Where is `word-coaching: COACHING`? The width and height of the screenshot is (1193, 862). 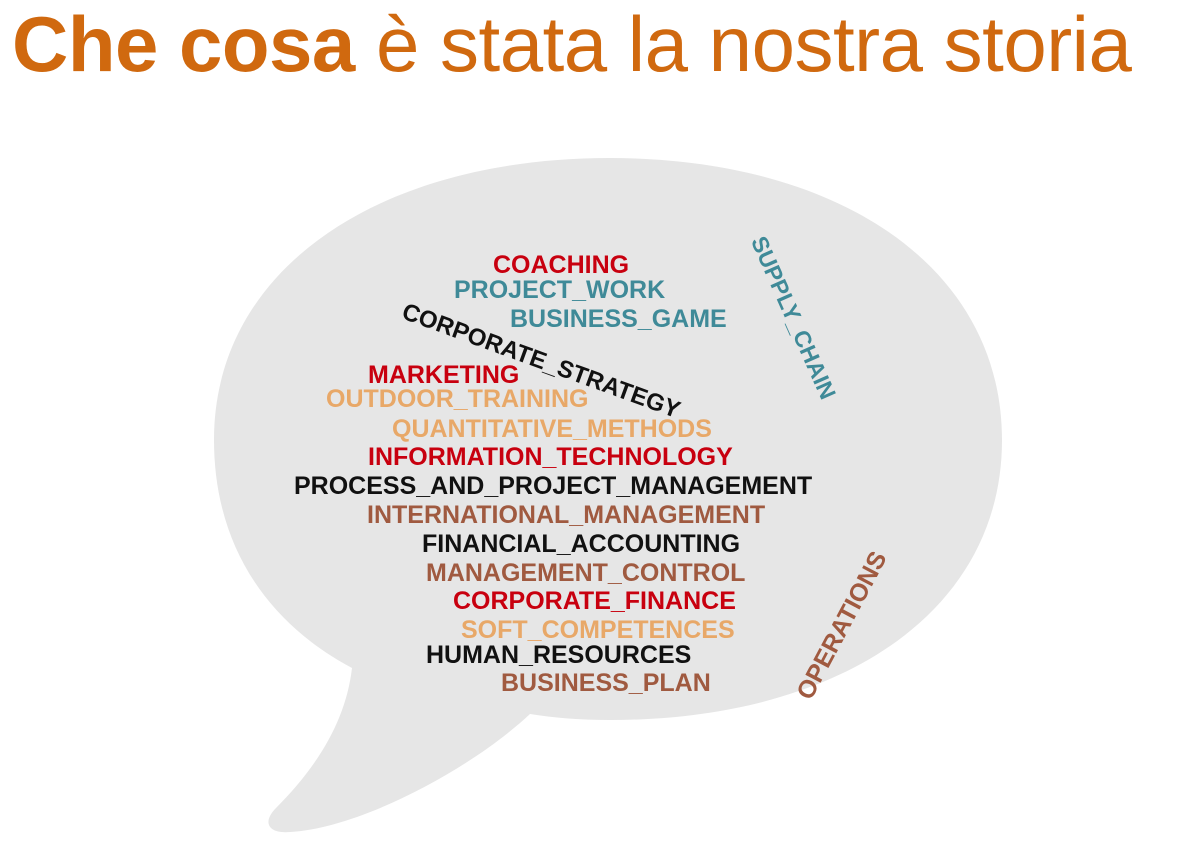
word-coaching: COACHING is located at coordinates (561, 265).